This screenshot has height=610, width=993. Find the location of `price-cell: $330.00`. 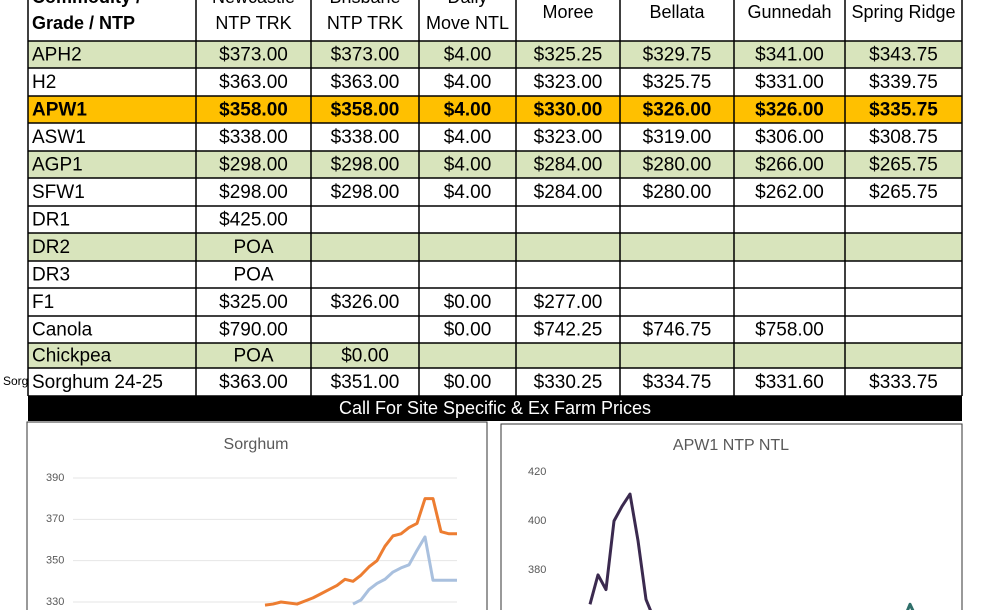

price-cell: $330.00 is located at coordinates (568, 110).